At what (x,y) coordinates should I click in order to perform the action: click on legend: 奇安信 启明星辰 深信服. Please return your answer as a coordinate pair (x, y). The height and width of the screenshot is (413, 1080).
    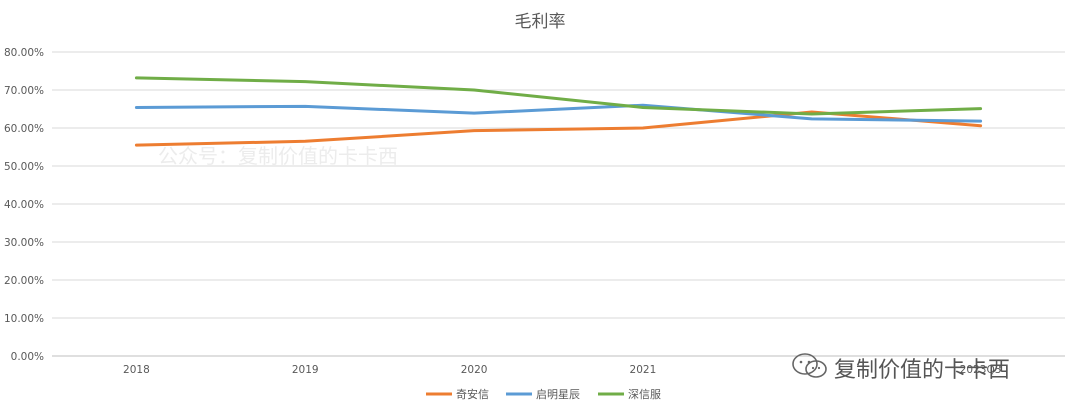
    Looking at the image, I should click on (543, 394).